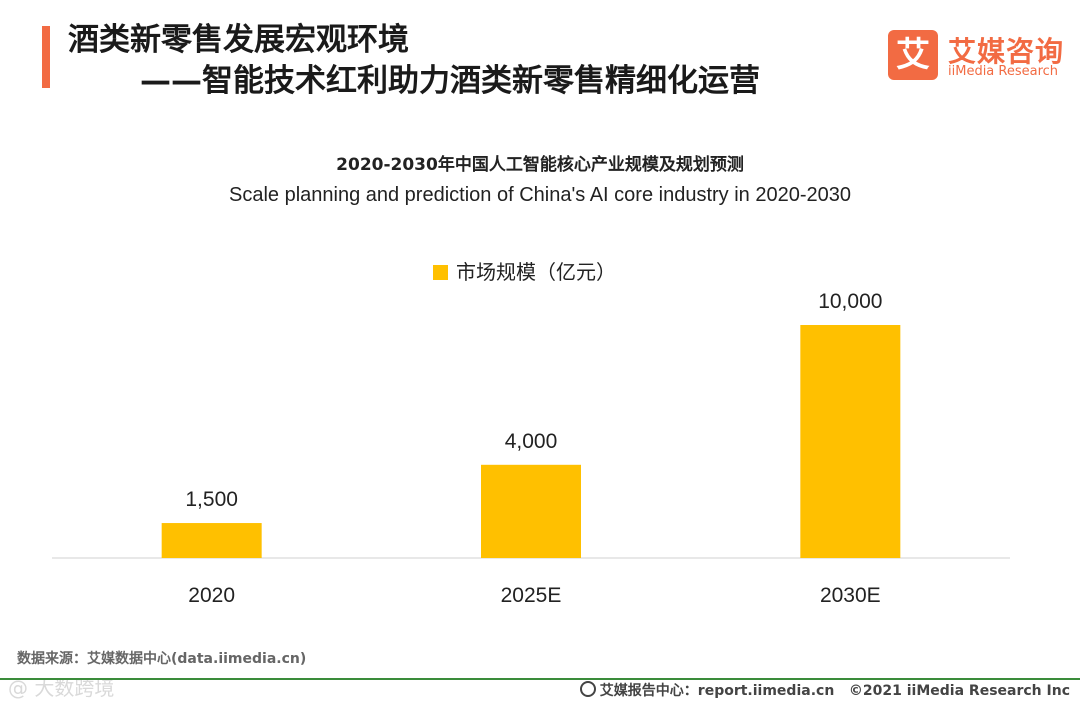 This screenshot has height=702, width=1080. What do you see at coordinates (540, 679) in the screenshot?
I see `footer-divider` at bounding box center [540, 679].